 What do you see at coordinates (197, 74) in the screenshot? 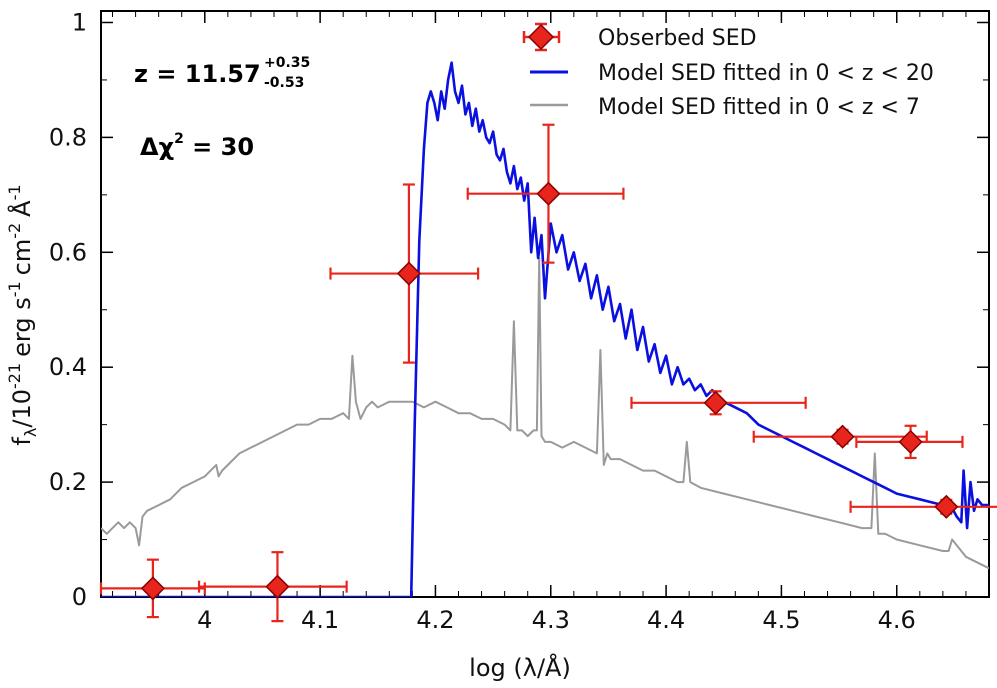
I see `svg-text: z = 11.57` at bounding box center [197, 74].